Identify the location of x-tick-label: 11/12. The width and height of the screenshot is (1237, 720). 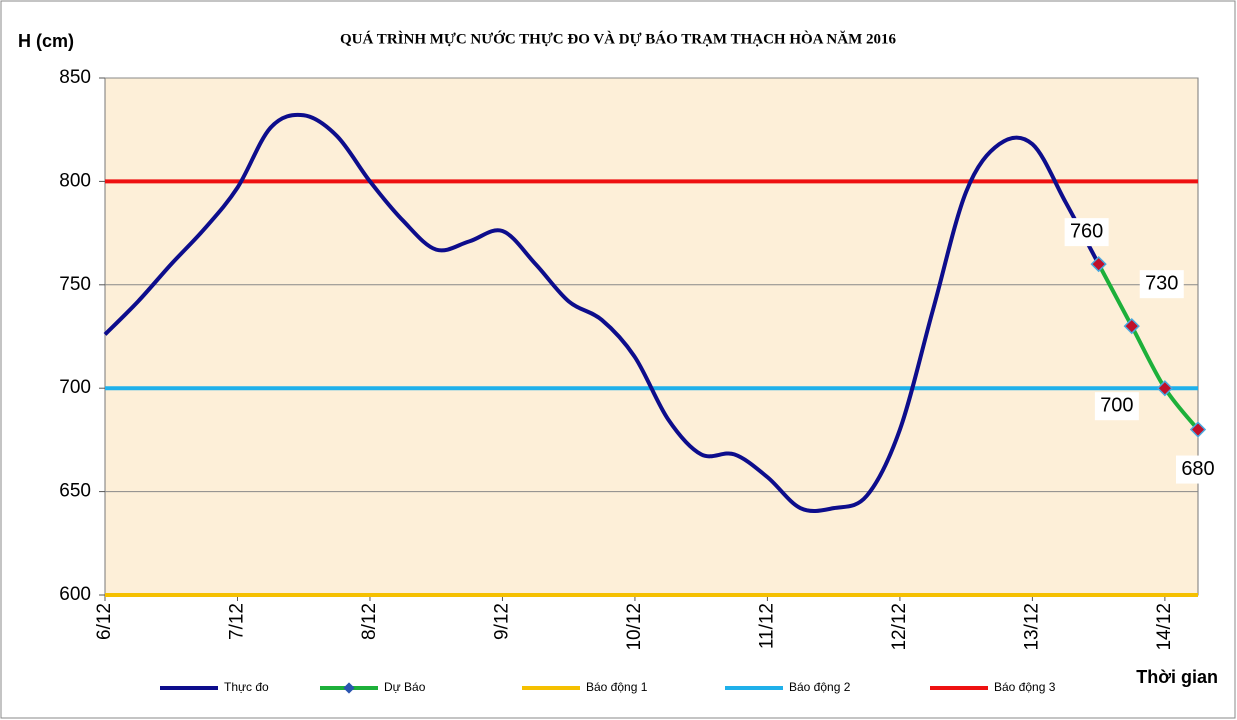
(766, 626).